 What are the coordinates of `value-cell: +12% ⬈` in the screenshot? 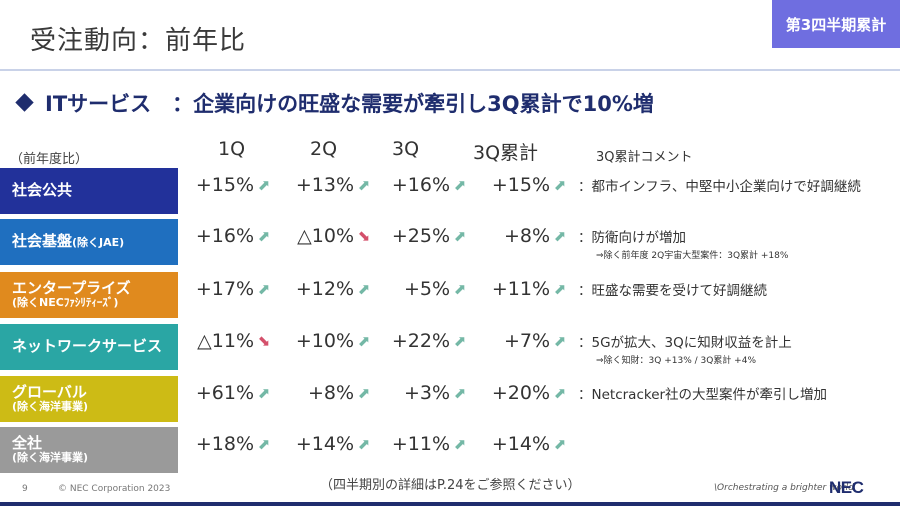 It's located at (327, 289).